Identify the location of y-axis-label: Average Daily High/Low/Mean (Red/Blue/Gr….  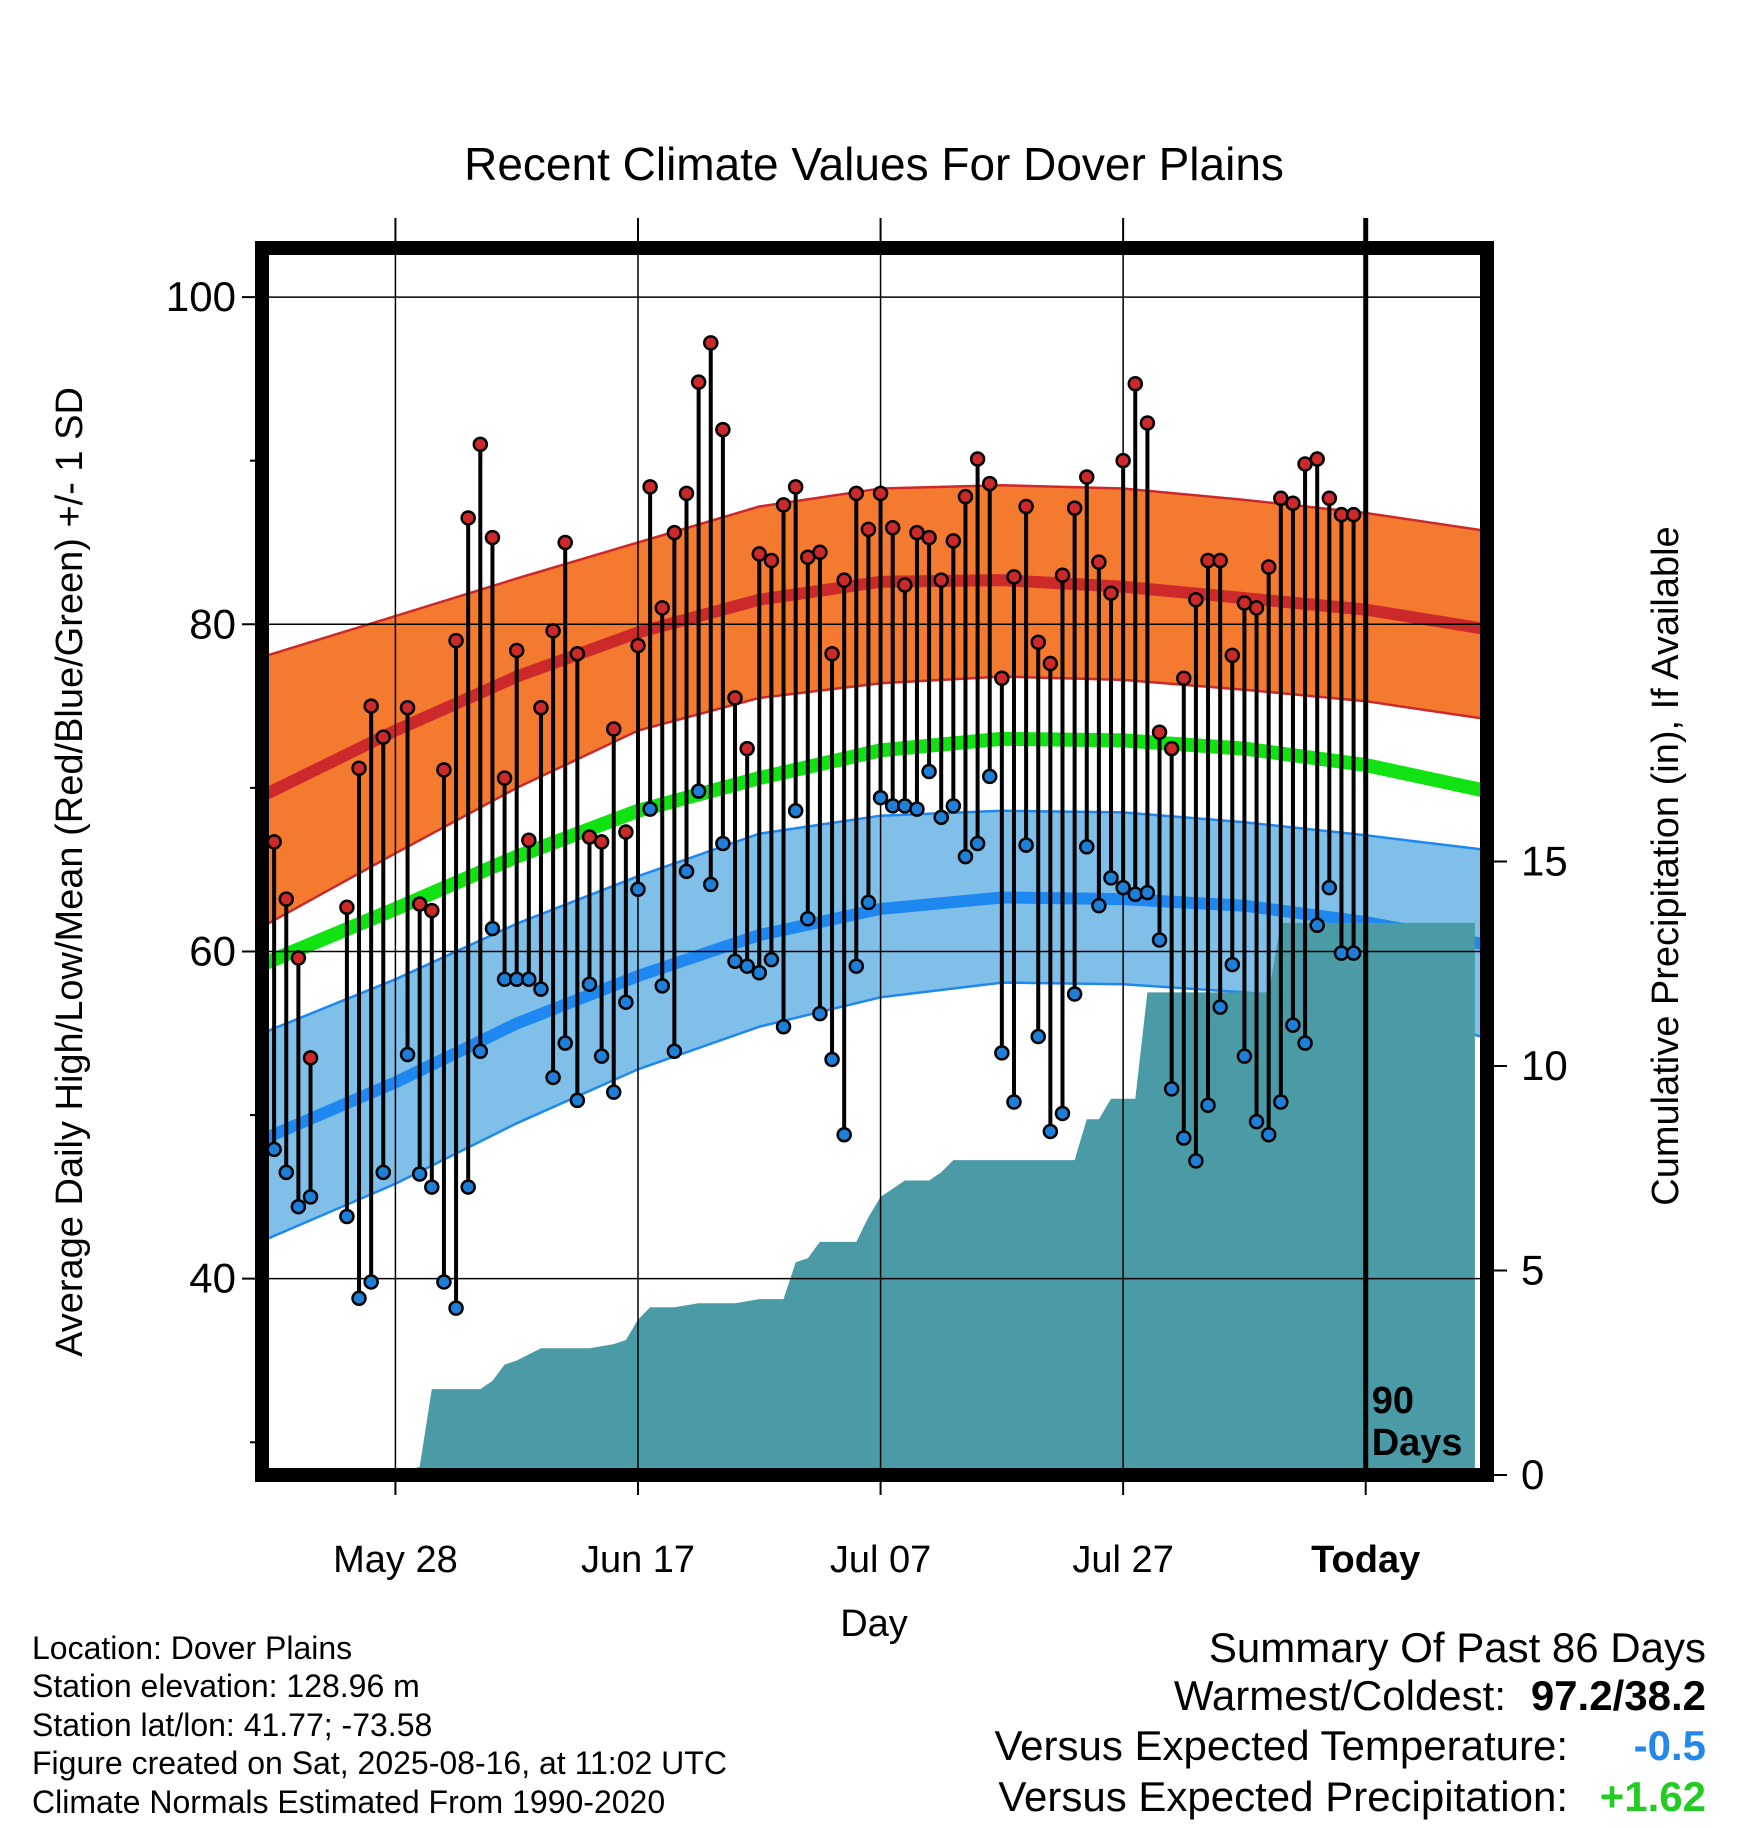
(70, 872).